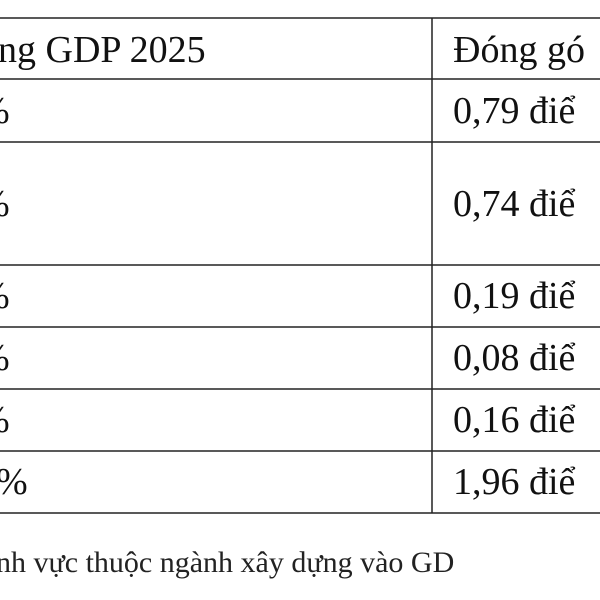  What do you see at coordinates (514, 296) in the screenshot?
I see `cell-text: 0,19 điể` at bounding box center [514, 296].